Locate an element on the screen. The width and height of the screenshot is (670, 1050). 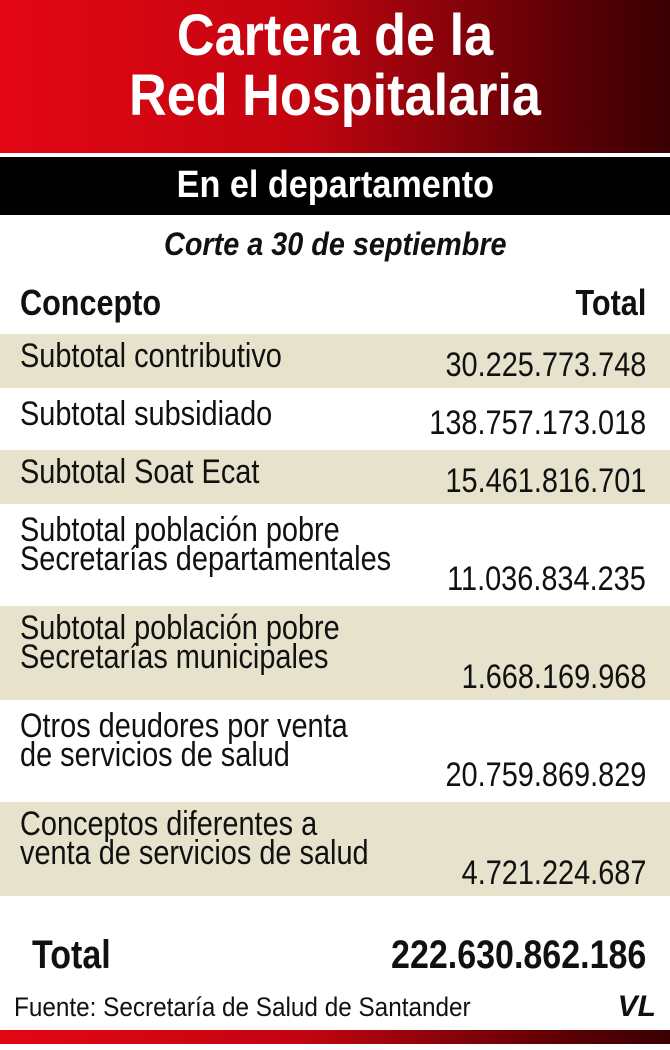
concept-line: de servicios de salud is located at coordinates (155, 755).